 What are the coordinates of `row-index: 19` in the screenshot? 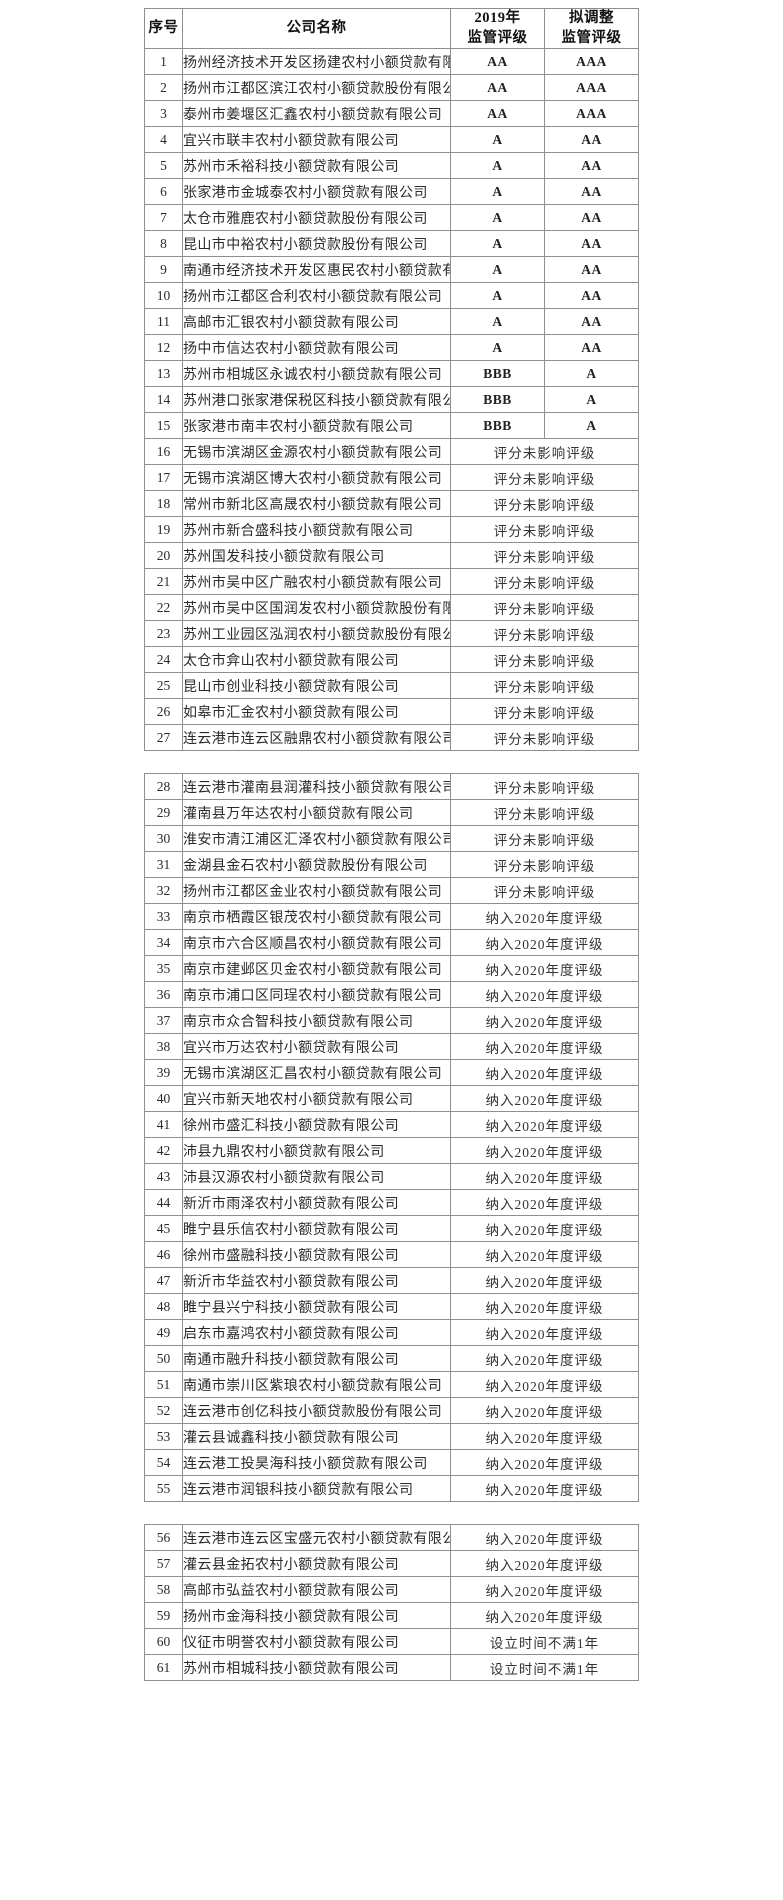 It's located at (163, 530).